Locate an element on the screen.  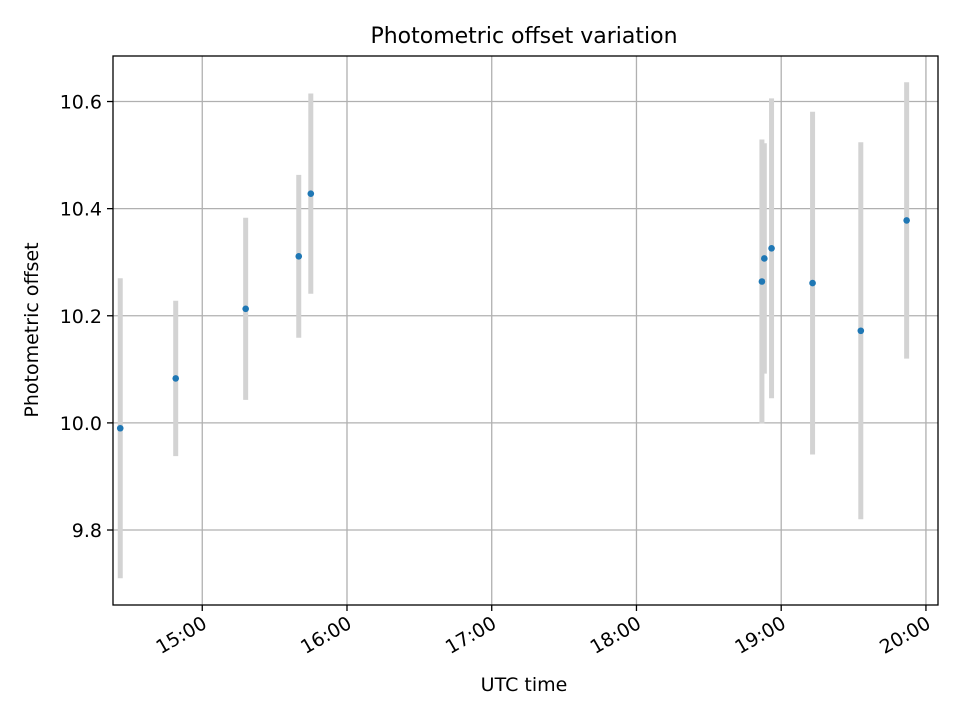
y-tick-label: 10.4 is located at coordinates (81, 210).